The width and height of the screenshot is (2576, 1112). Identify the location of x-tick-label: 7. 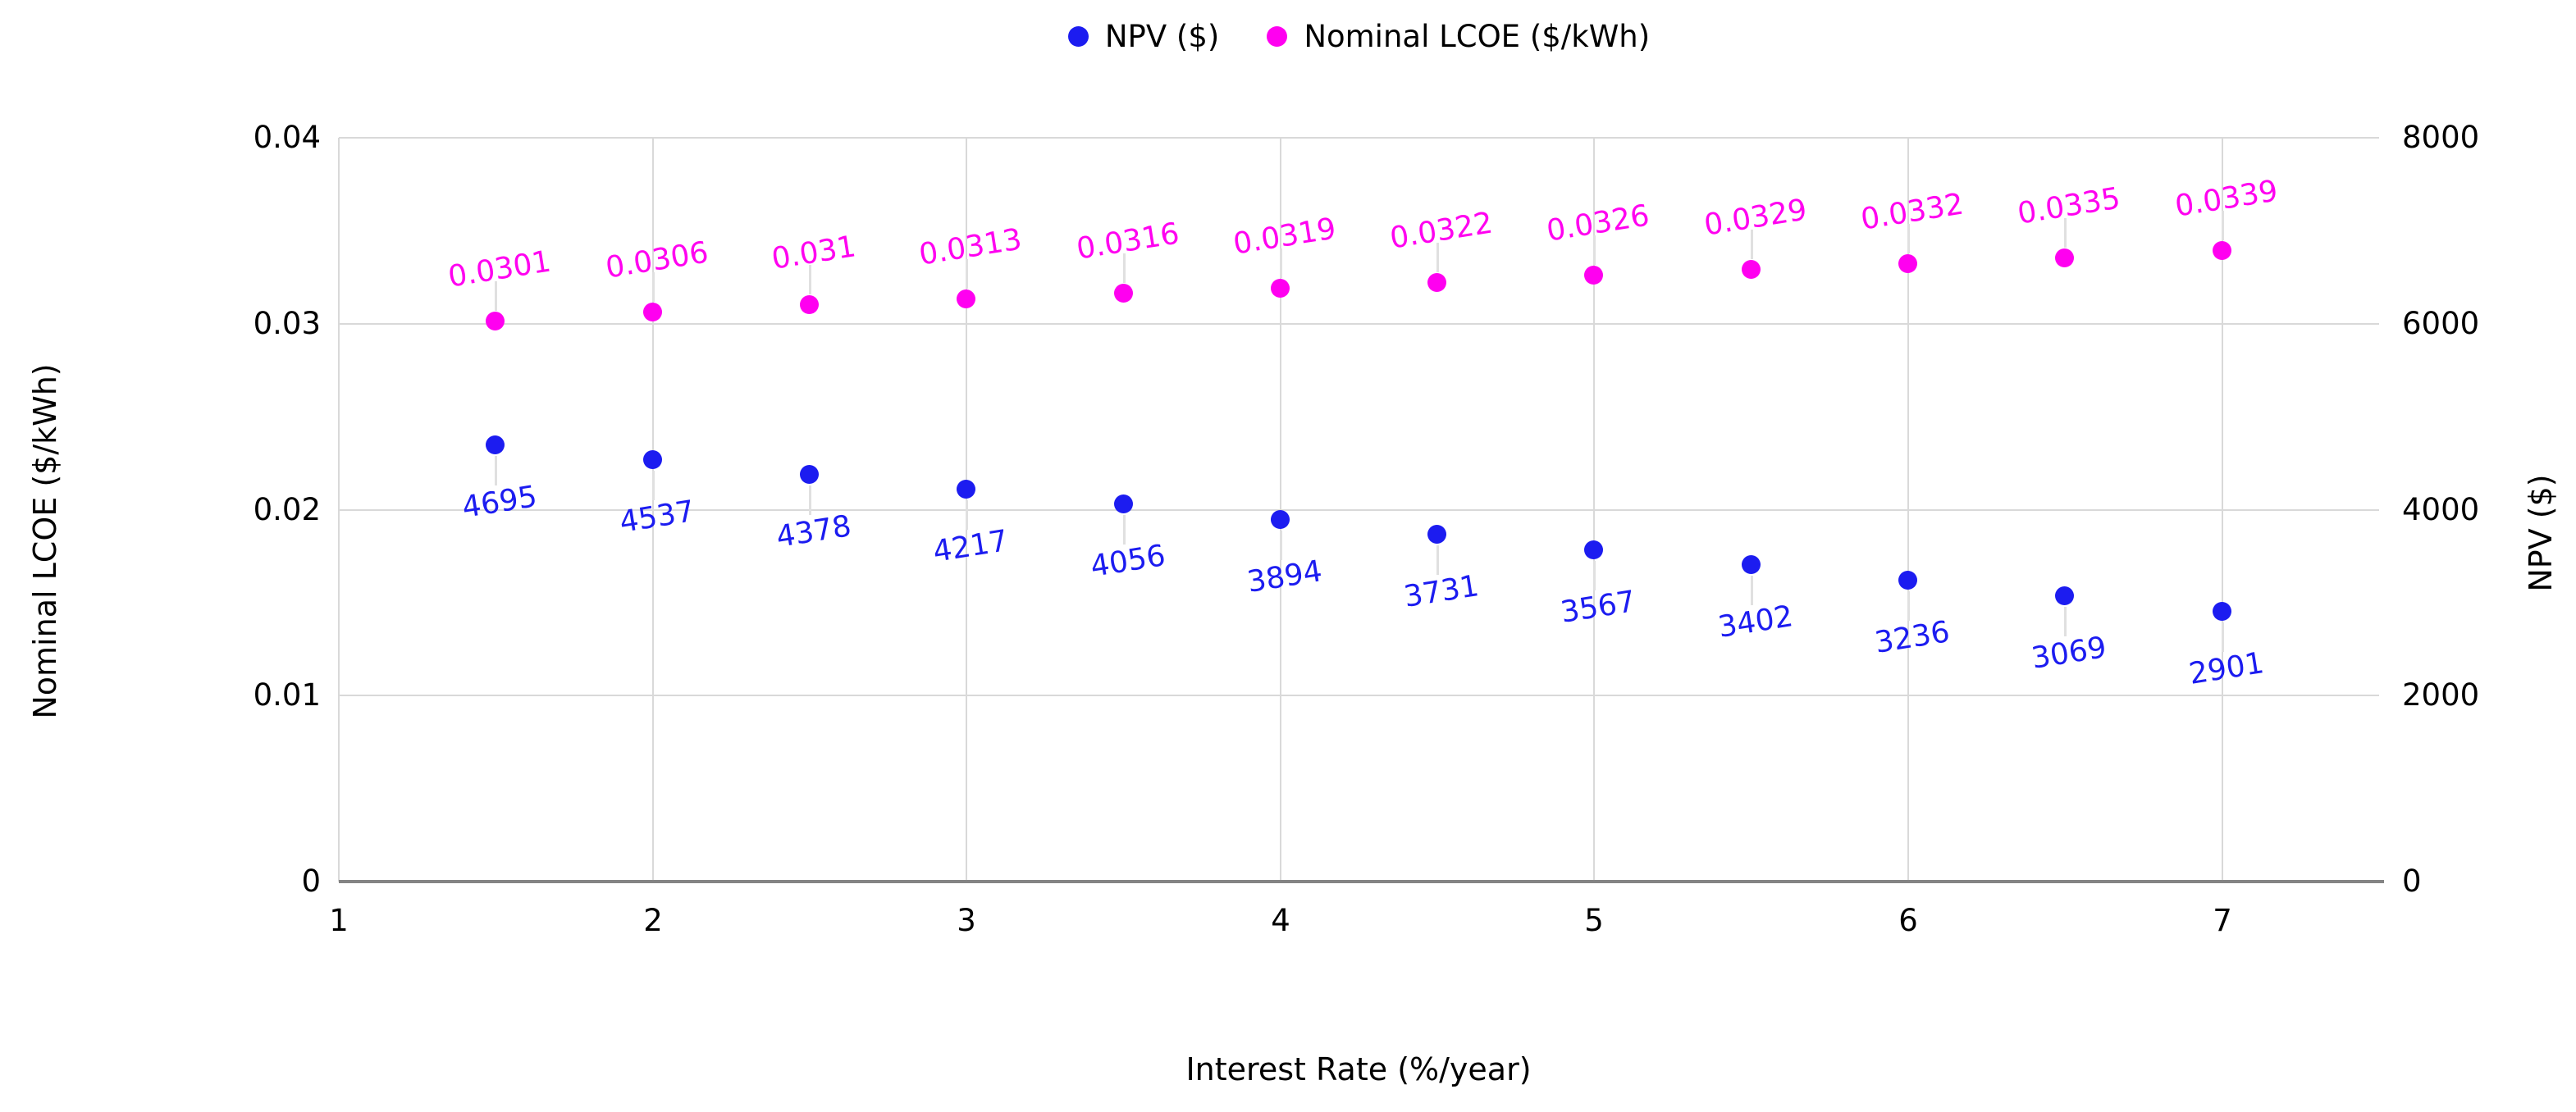
(2223, 920).